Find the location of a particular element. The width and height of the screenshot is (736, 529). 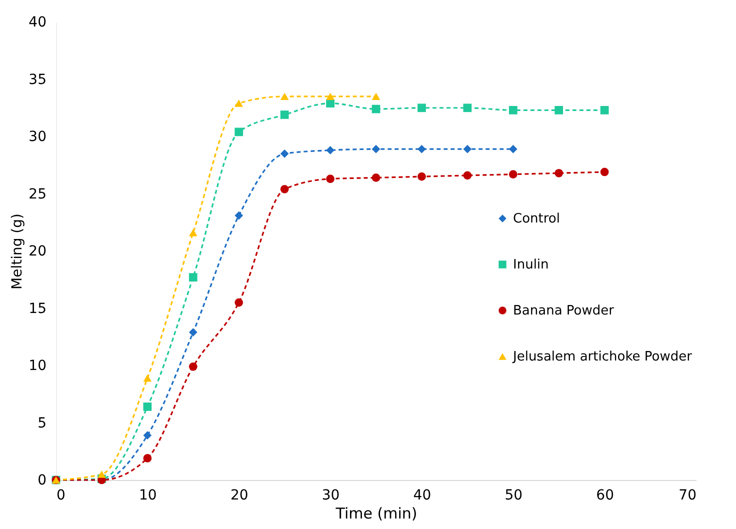

legend-label: Banana Powder is located at coordinates (564, 311).